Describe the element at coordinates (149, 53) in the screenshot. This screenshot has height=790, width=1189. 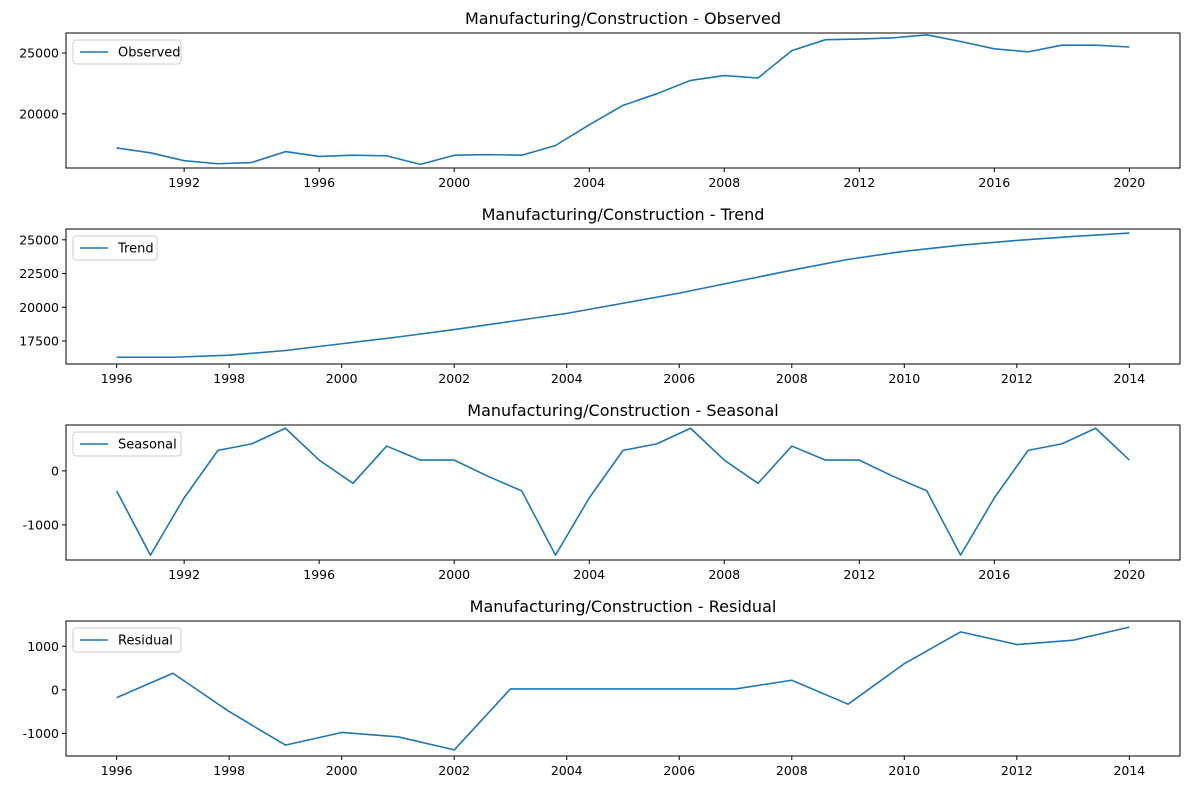
I see `legend-label: Observed` at that location.